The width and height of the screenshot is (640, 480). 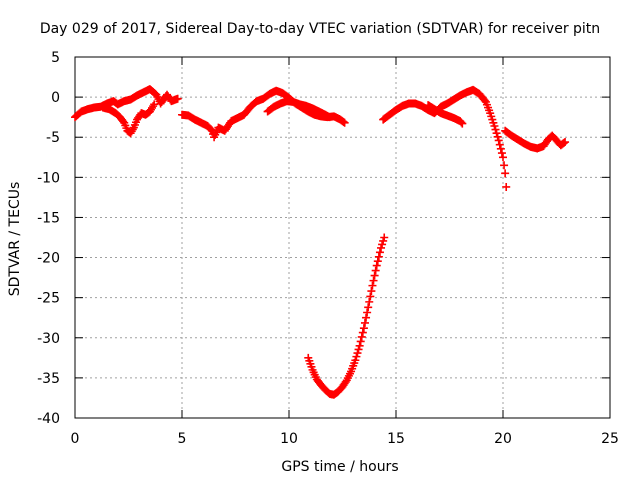 What do you see at coordinates (55, 98) in the screenshot?
I see `y-tick-label: 0` at bounding box center [55, 98].